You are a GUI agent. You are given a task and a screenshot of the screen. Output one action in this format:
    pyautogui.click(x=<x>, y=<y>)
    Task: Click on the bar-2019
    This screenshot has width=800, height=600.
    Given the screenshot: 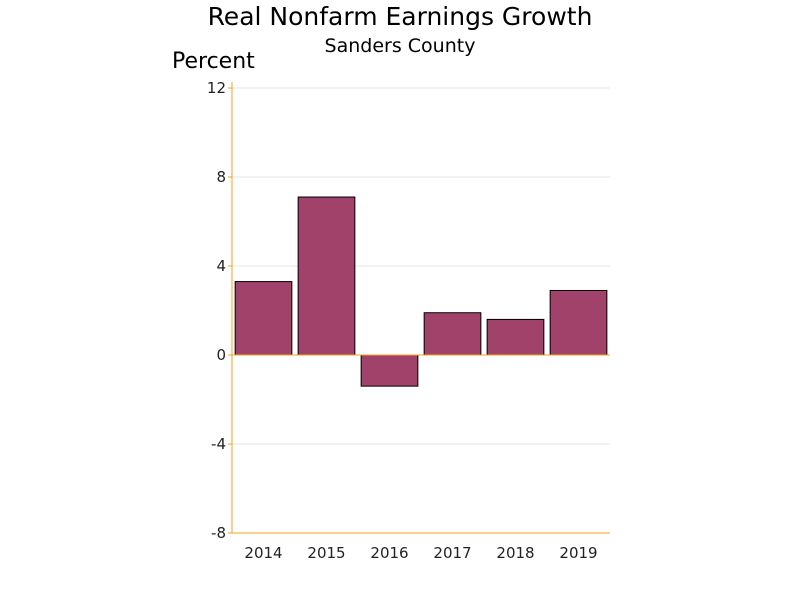 What is the action you would take?
    pyautogui.click(x=578, y=322)
    